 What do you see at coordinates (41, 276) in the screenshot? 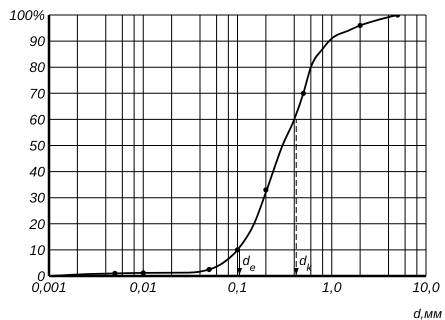
I see `y-tick-label: 0` at bounding box center [41, 276].